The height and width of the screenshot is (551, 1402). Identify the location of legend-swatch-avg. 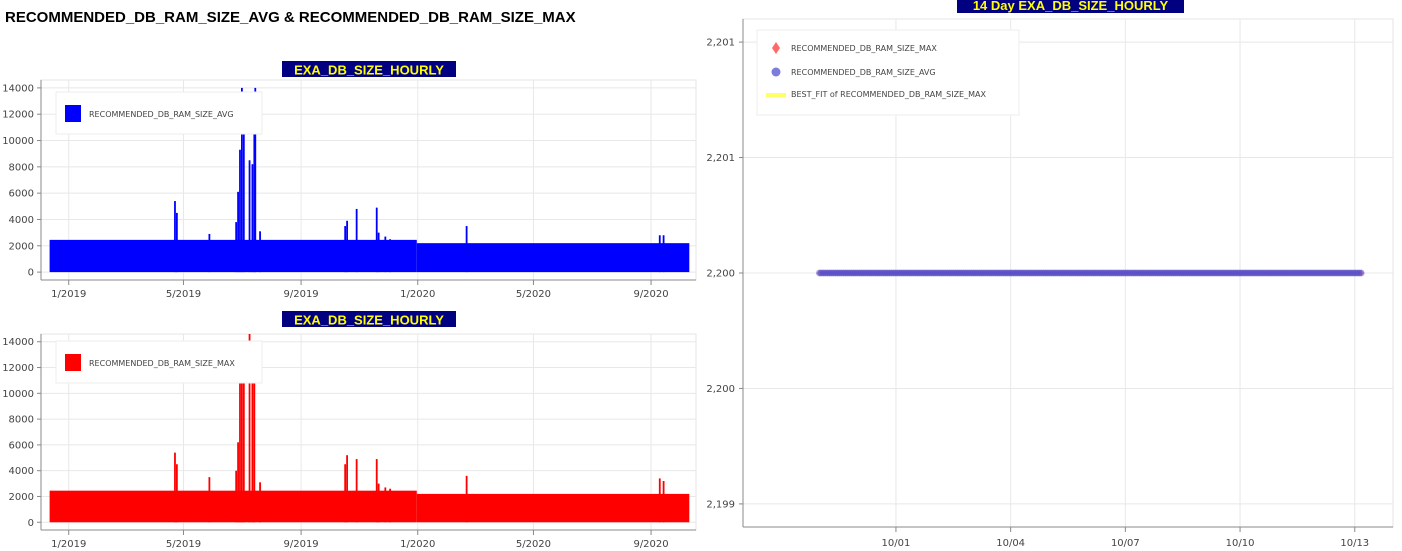
(73, 113).